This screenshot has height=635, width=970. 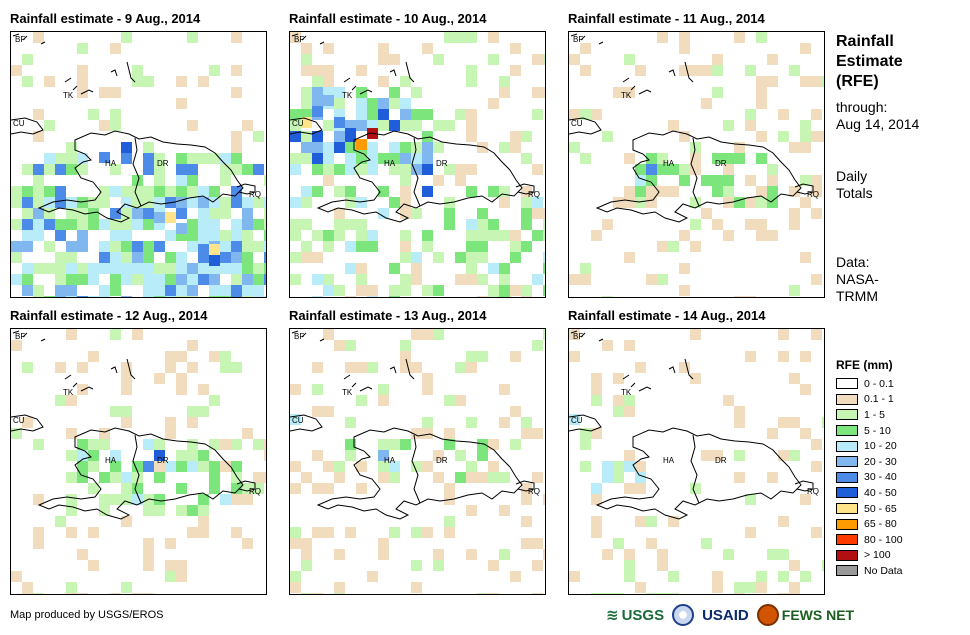 I want to click on map-credit: Map produced by USGS/EROS, so click(x=87, y=615).